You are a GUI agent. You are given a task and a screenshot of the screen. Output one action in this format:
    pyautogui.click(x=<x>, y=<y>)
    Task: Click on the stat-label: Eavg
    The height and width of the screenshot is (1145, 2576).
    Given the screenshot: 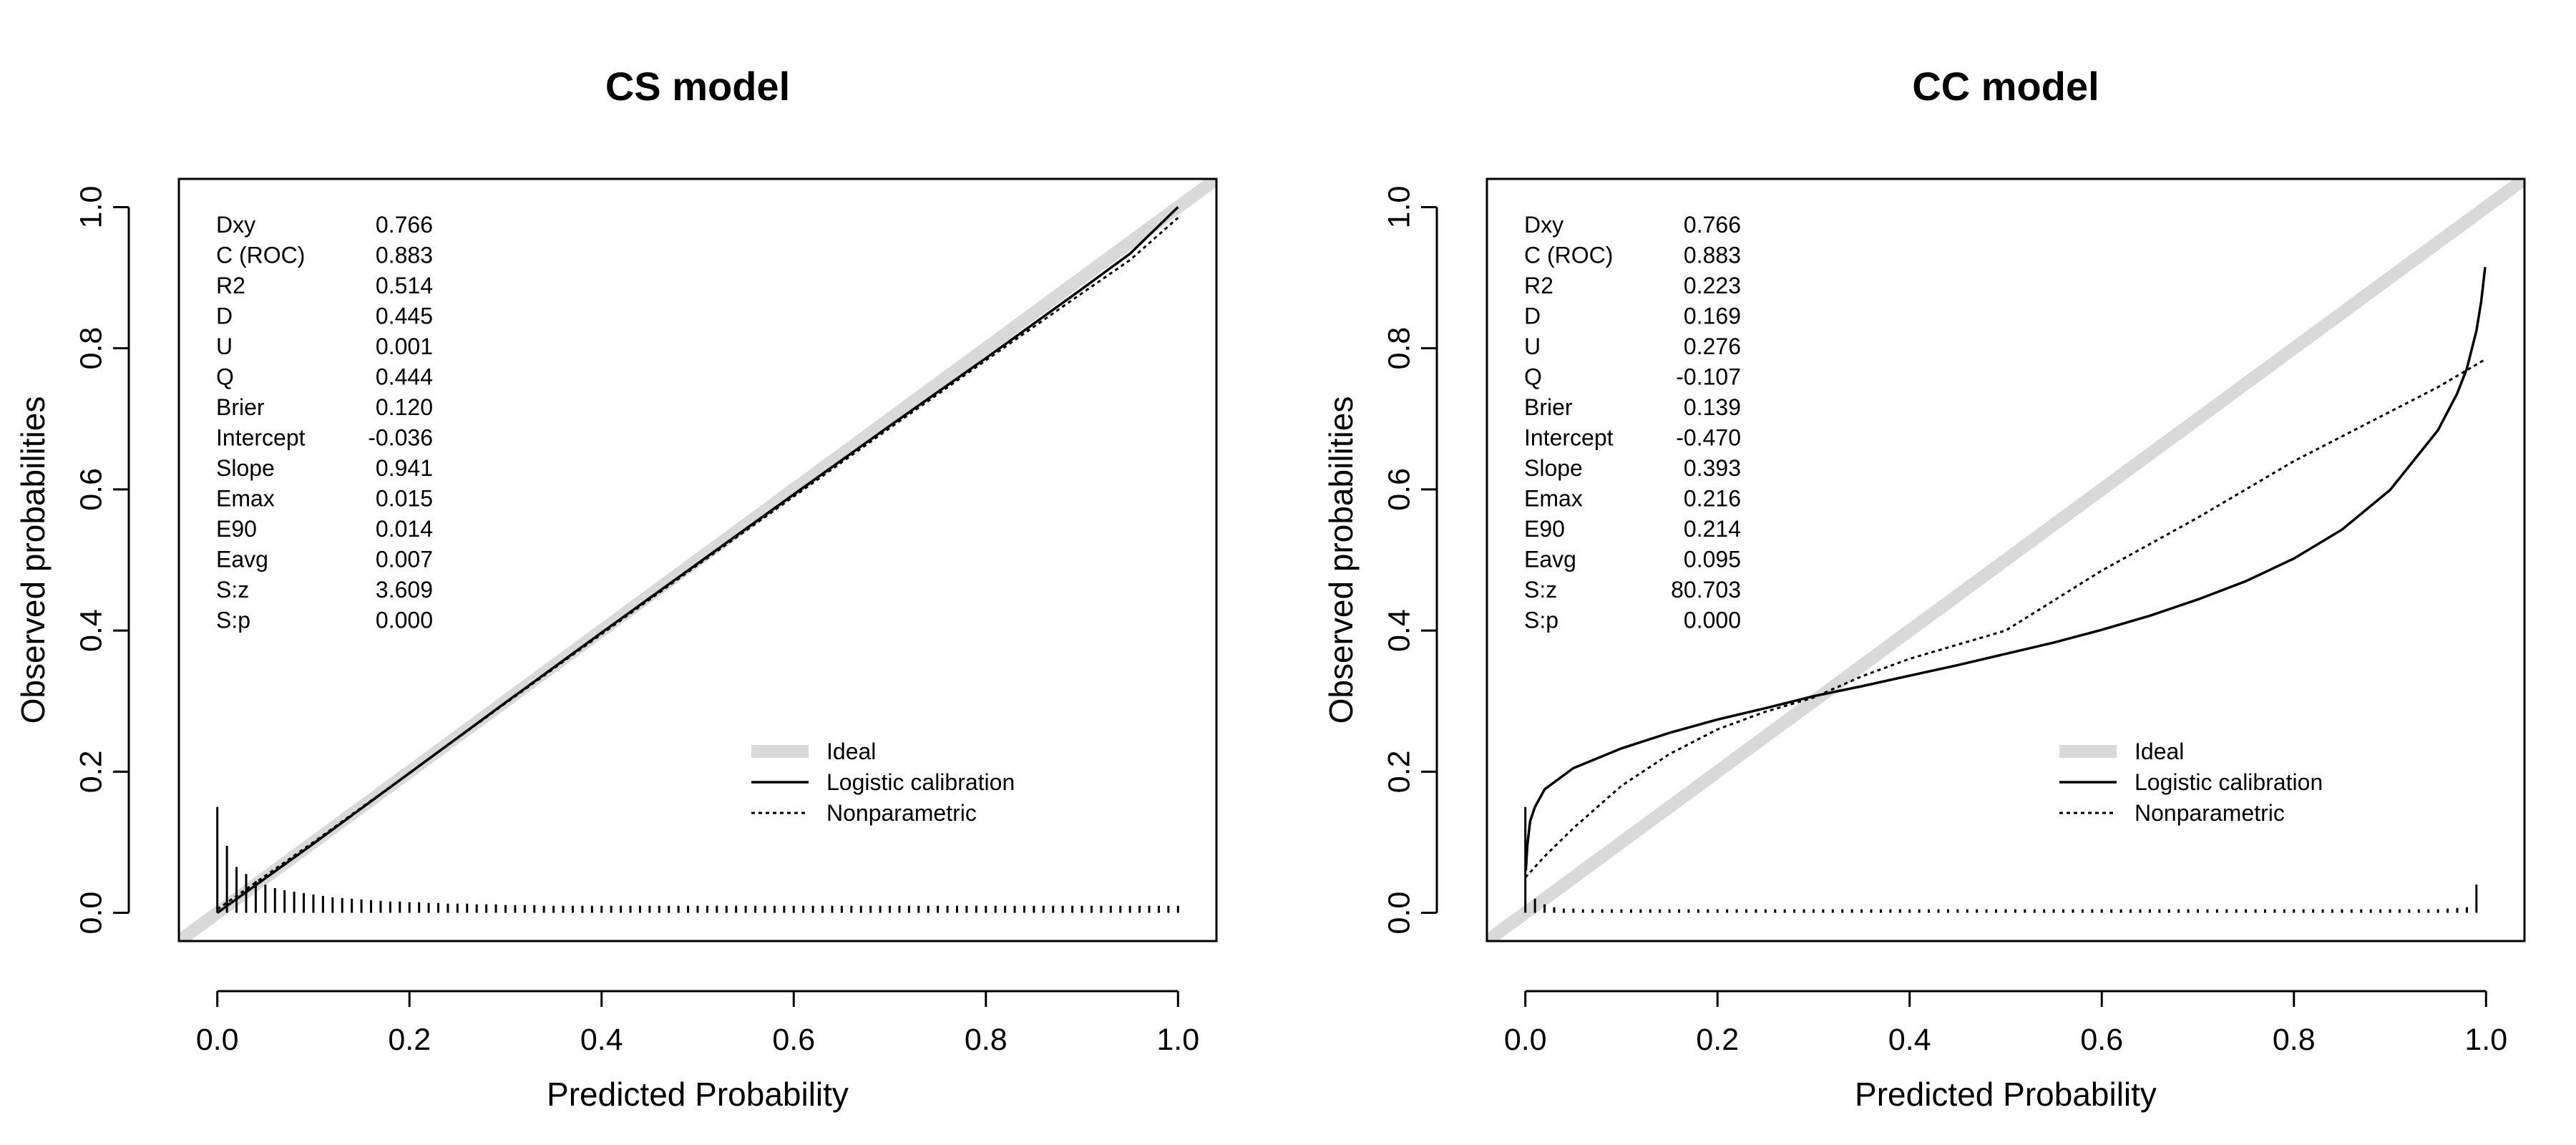 What is the action you would take?
    pyautogui.click(x=1550, y=559)
    